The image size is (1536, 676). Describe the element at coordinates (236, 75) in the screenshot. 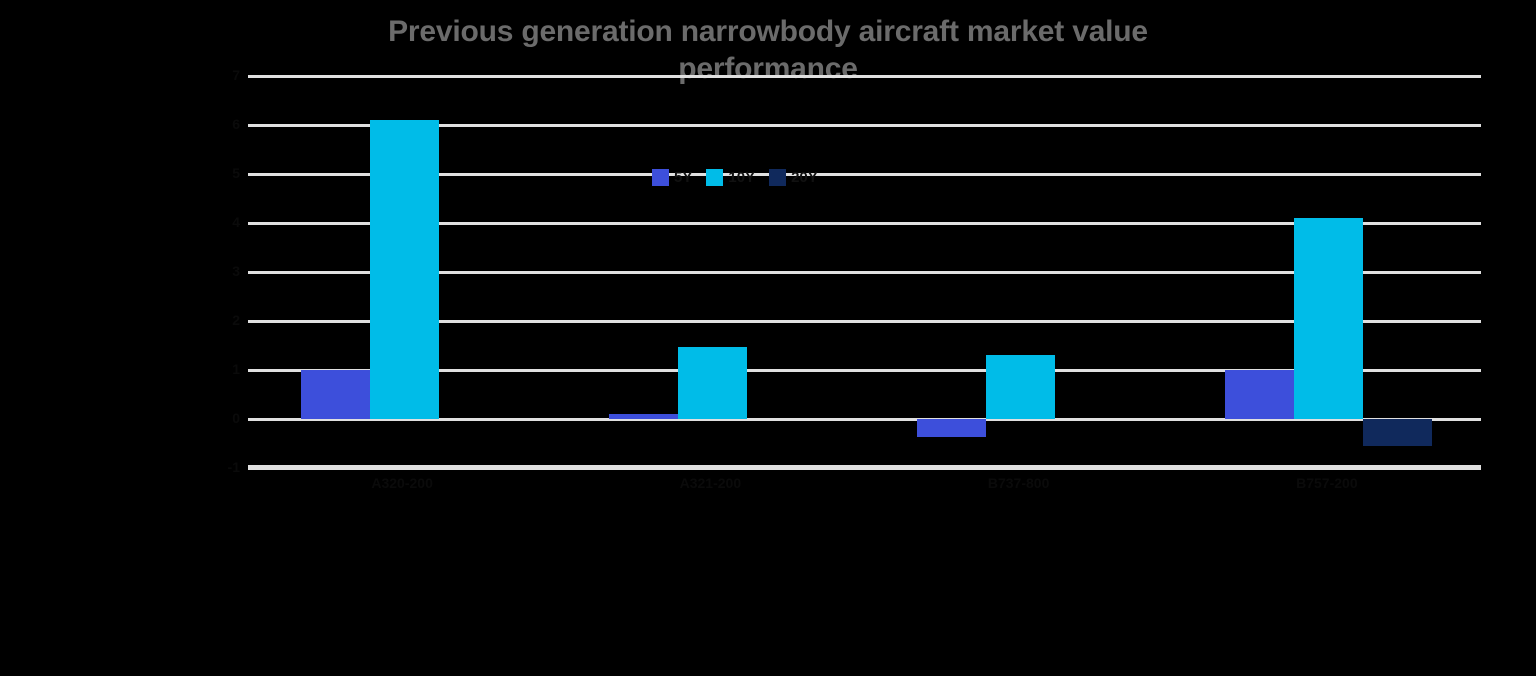

I see `y-axis-tick-label: 7` at that location.